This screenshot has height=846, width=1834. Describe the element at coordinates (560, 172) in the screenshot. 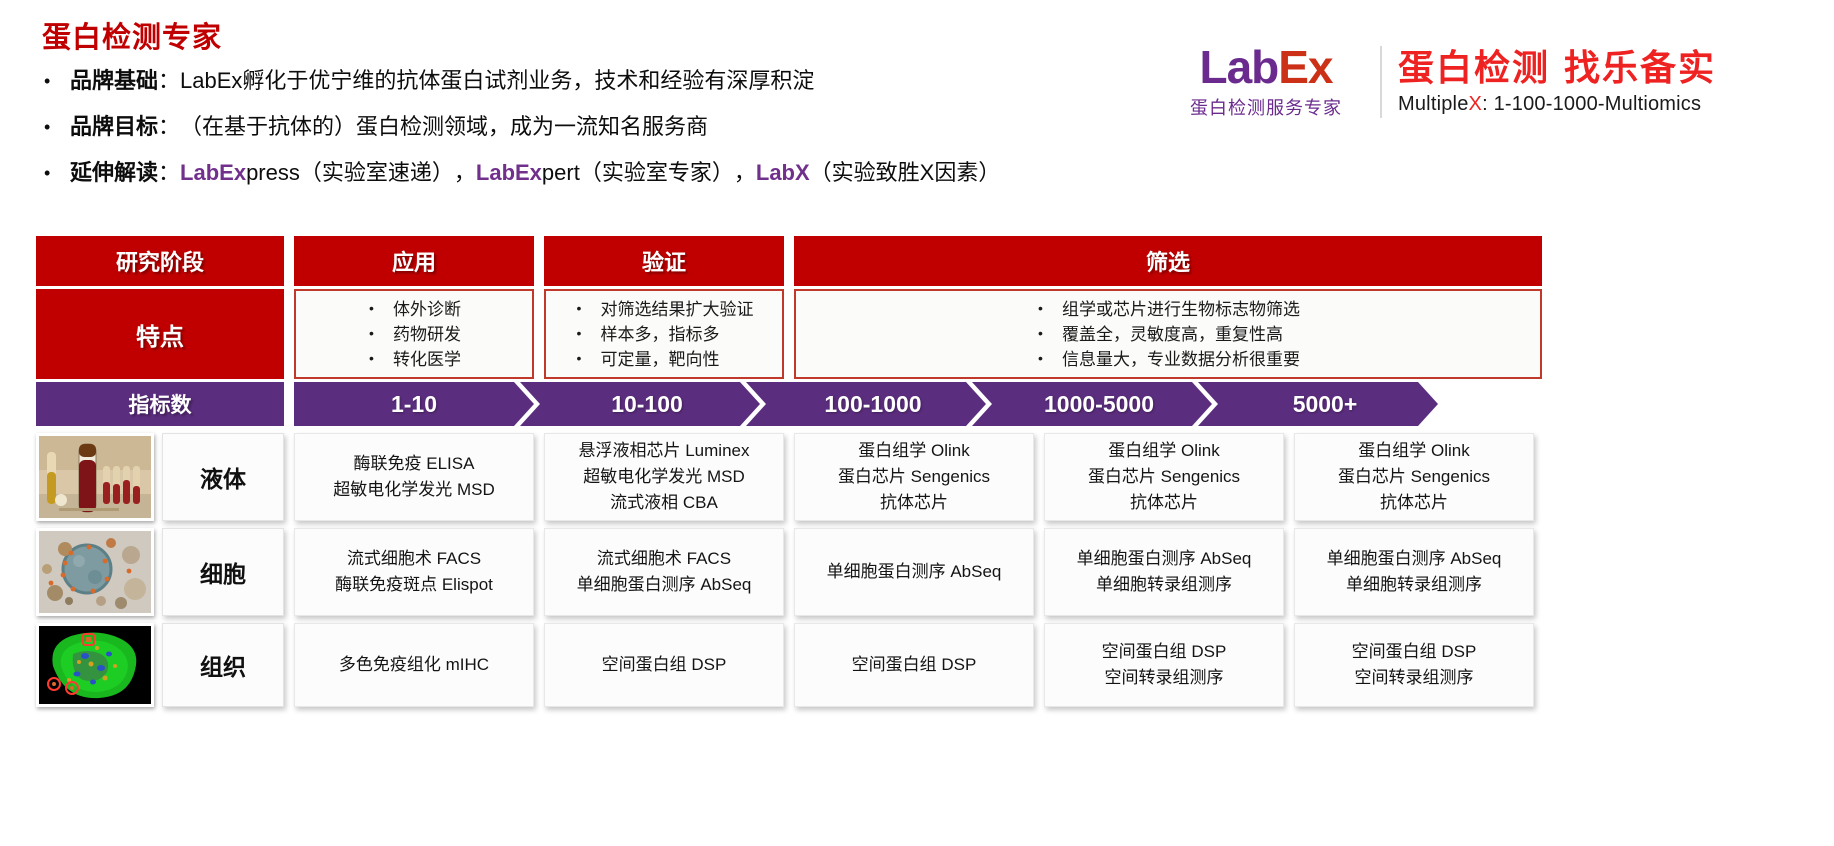

I see `labexpert-suffix: pert` at that location.